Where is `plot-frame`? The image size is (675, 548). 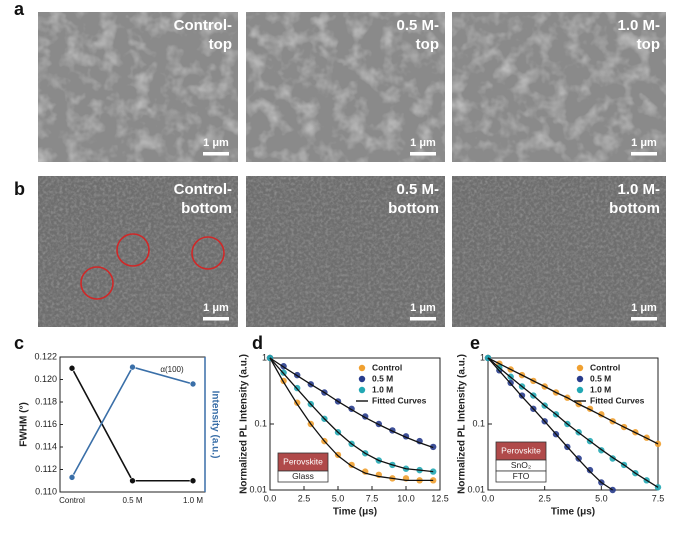 plot-frame is located at coordinates (132, 424).